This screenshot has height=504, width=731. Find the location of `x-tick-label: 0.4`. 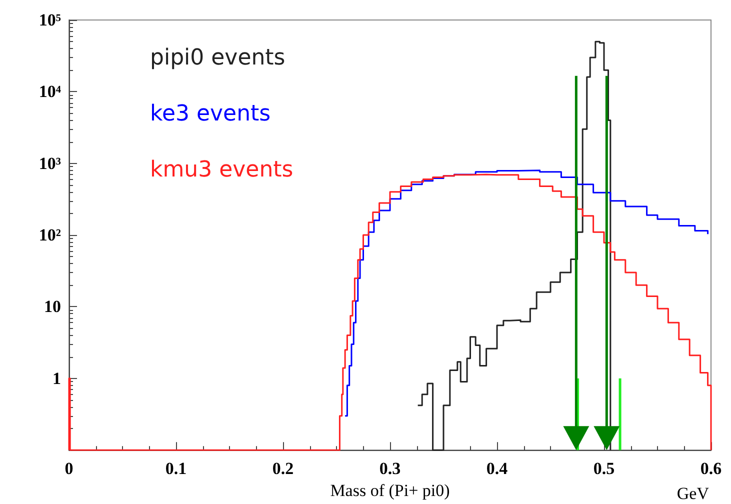

x-tick-label: 0.4 is located at coordinates (497, 468).